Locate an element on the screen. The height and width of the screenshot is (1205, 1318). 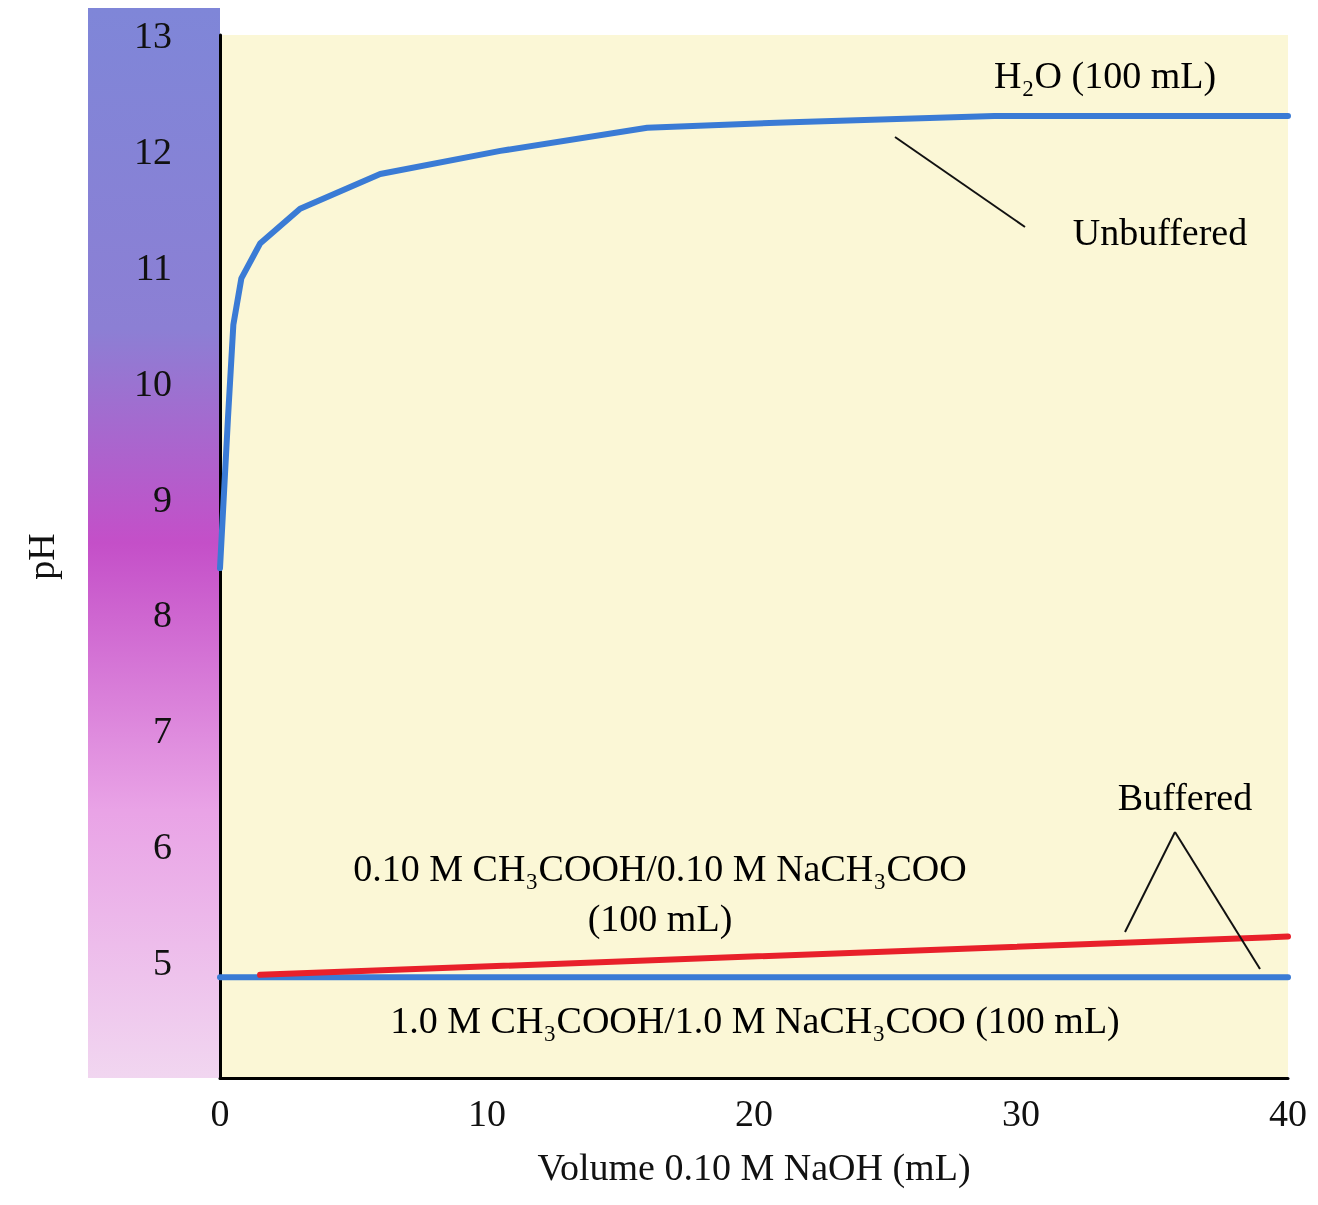
y-tick-label: 11 is located at coordinates (153, 266).